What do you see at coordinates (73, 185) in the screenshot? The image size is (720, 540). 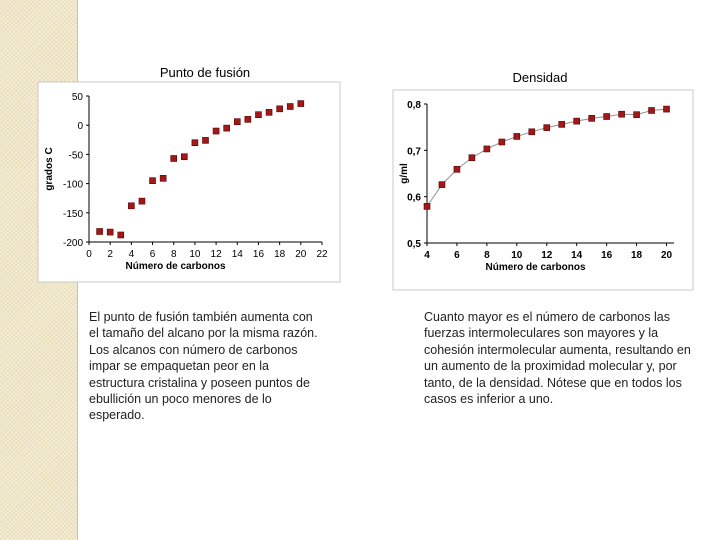 I see `melting-point-y-tick-label: -100` at bounding box center [73, 185].